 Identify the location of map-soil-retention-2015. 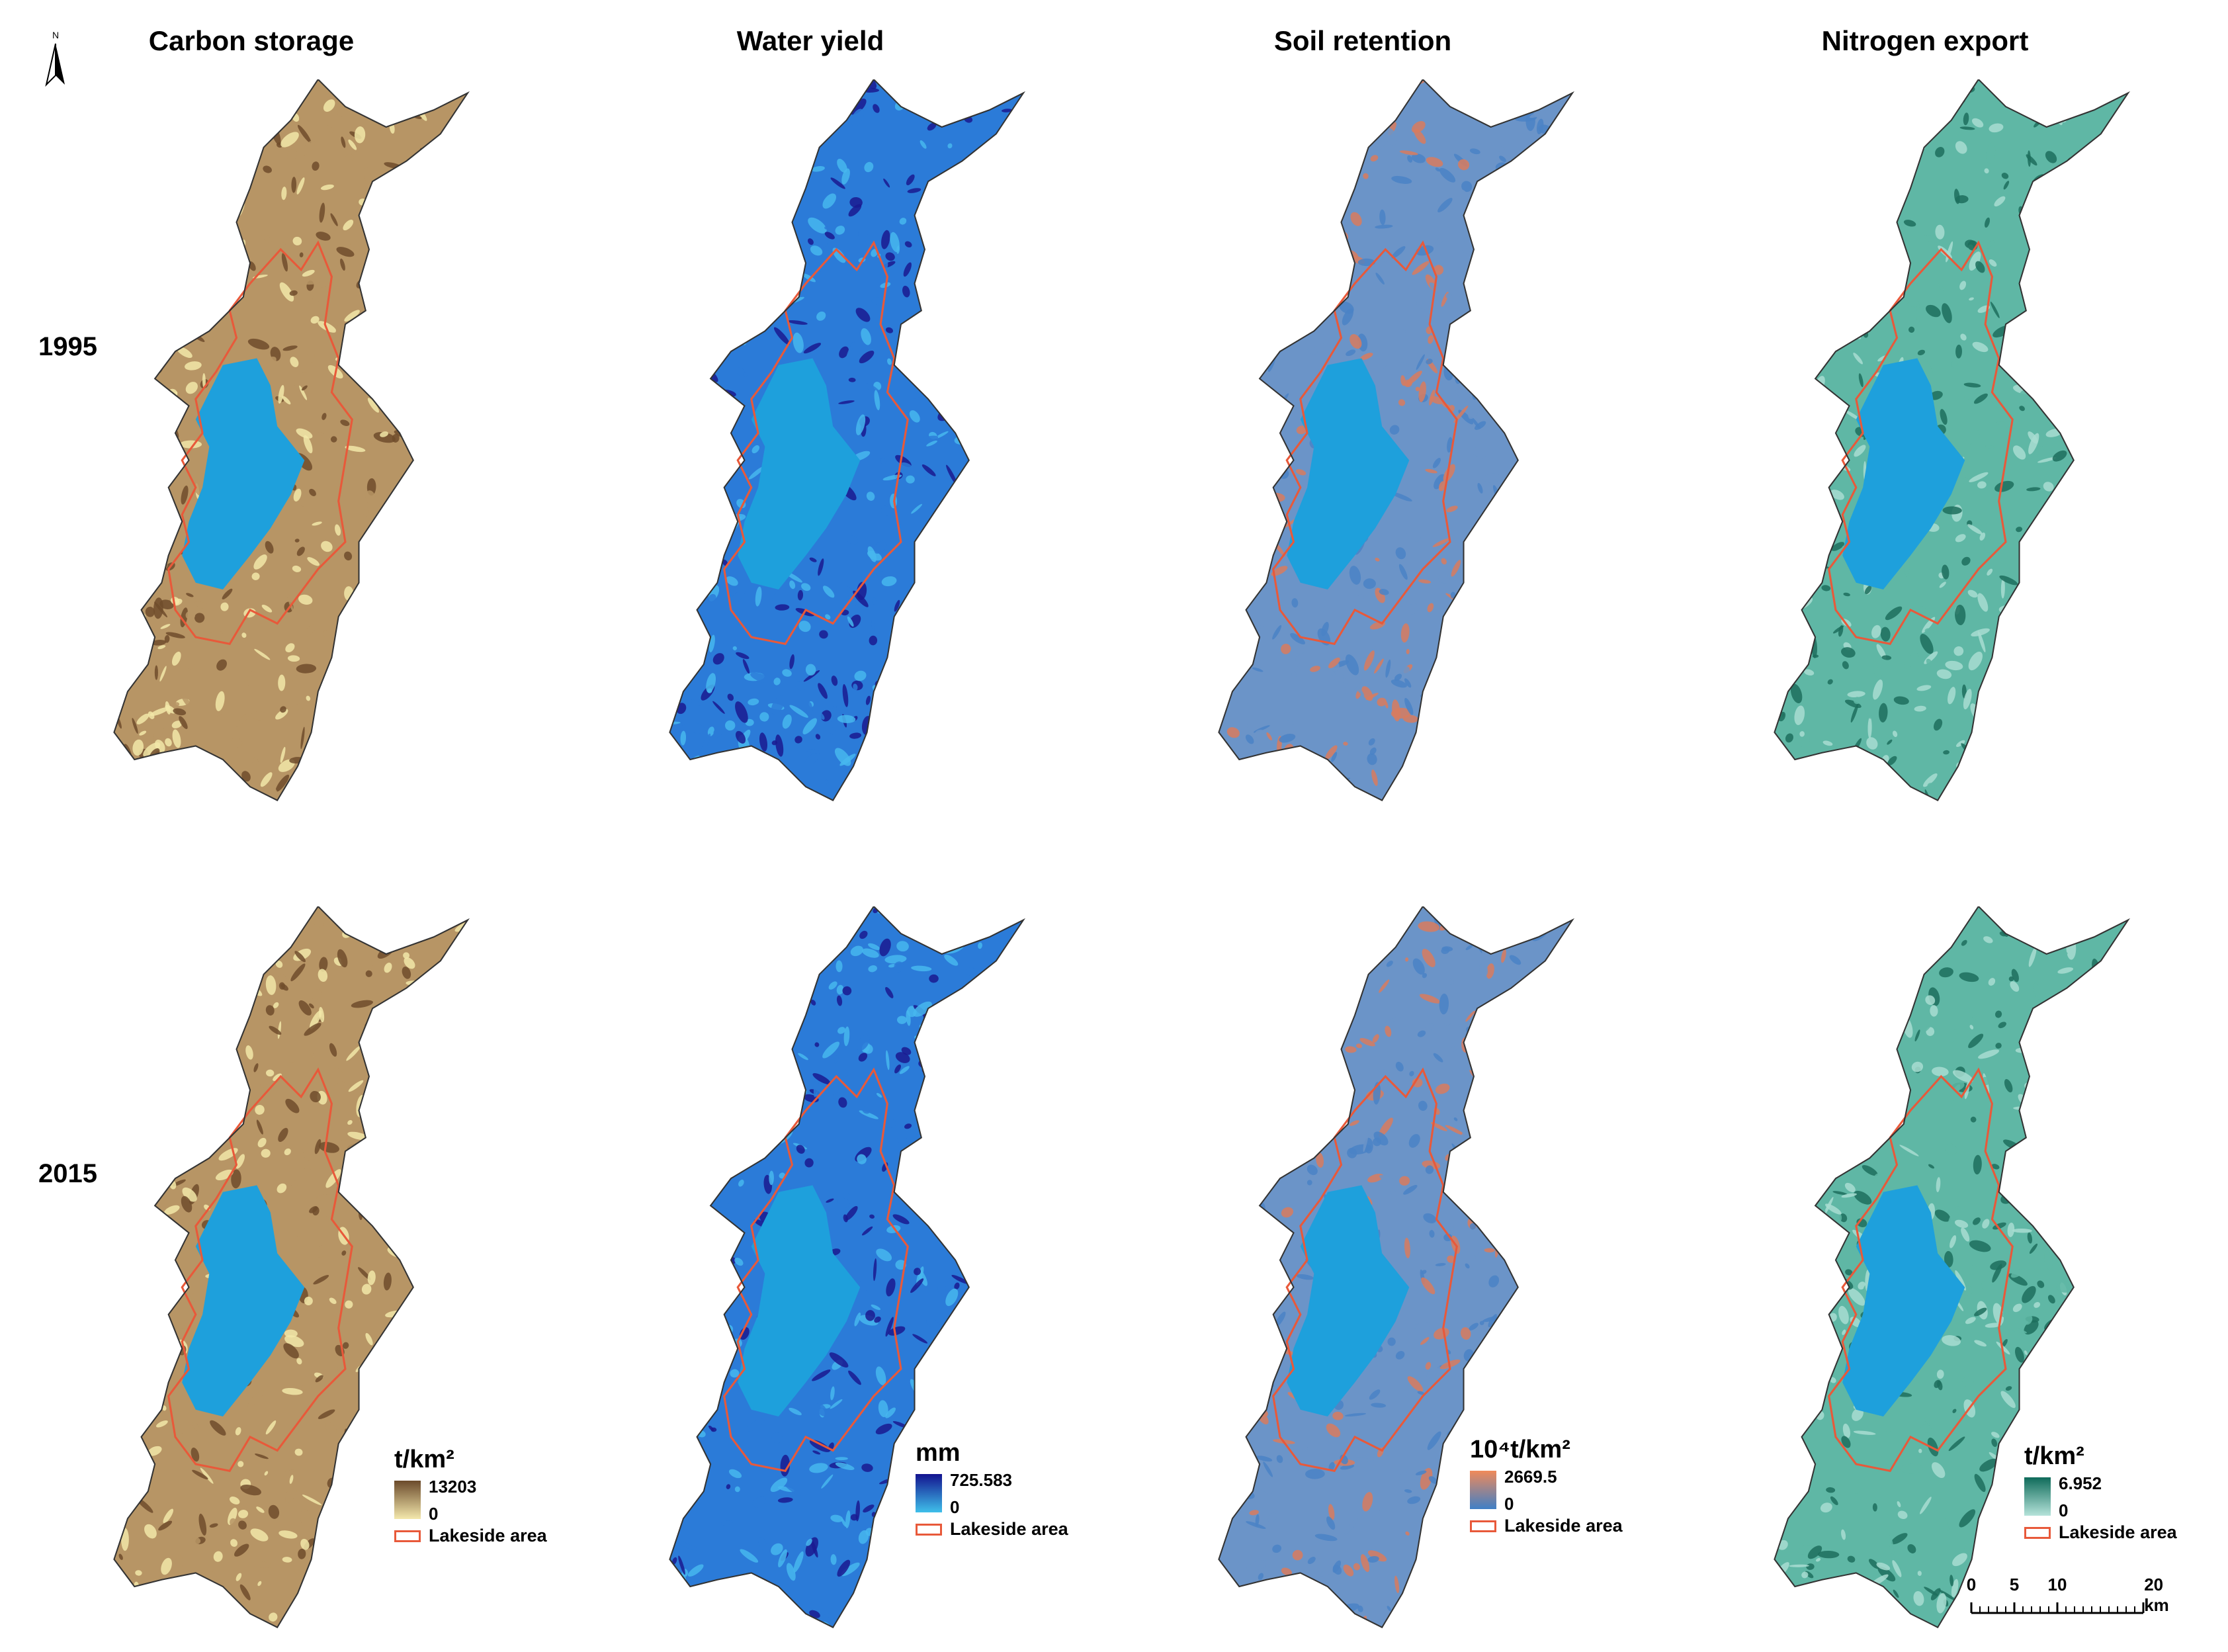
(1402, 1269).